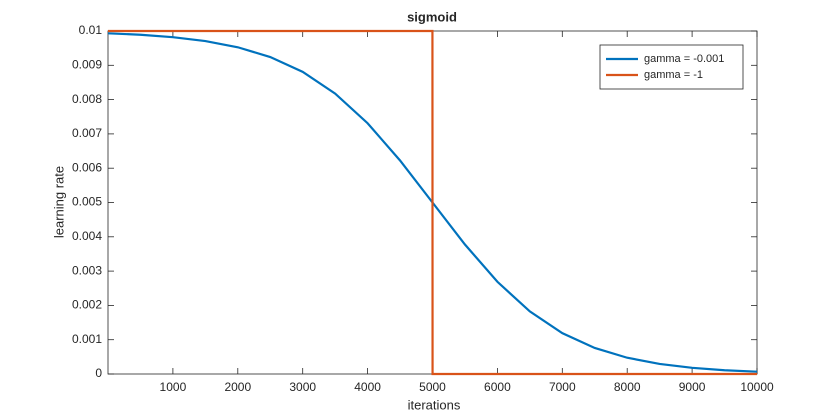  I want to click on x-tick-label: 10000, so click(757, 387).